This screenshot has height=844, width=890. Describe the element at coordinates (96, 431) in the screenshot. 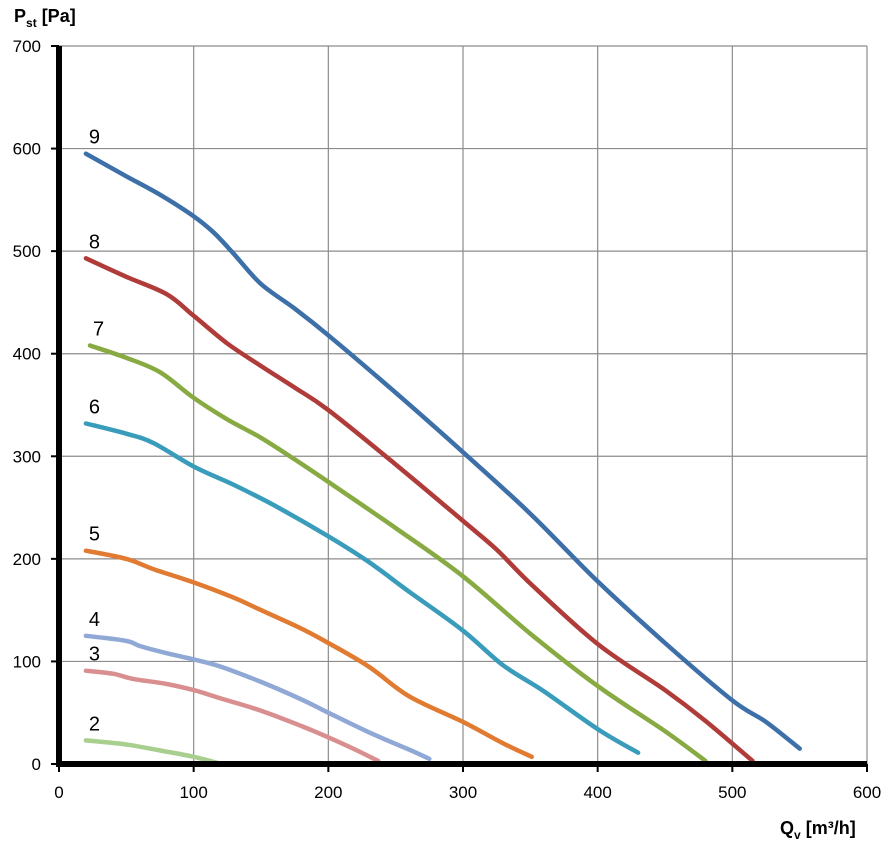

I see `curve-labels: 2 3 4 5 6 7 8 9` at that location.